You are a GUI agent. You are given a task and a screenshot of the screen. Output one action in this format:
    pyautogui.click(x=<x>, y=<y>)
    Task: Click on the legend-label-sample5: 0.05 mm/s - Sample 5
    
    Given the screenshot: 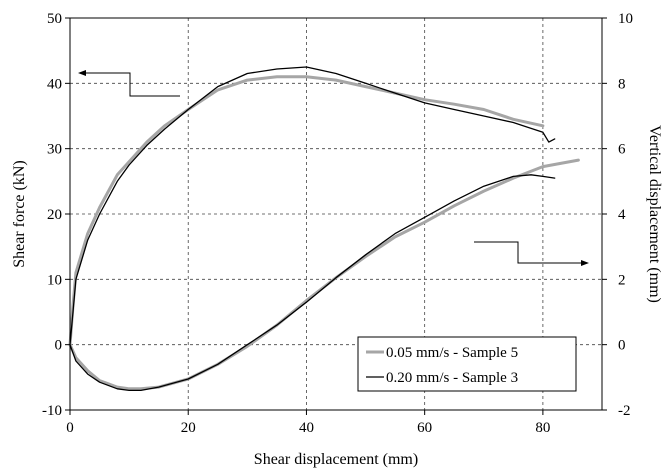 What is the action you would take?
    pyautogui.click(x=452, y=353)
    